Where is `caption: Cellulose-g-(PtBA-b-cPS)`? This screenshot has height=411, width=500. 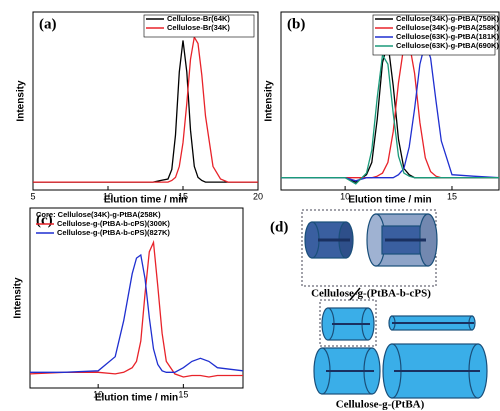 caption: Cellulose-g-(PtBA-b-cPS) is located at coordinates (371, 294).